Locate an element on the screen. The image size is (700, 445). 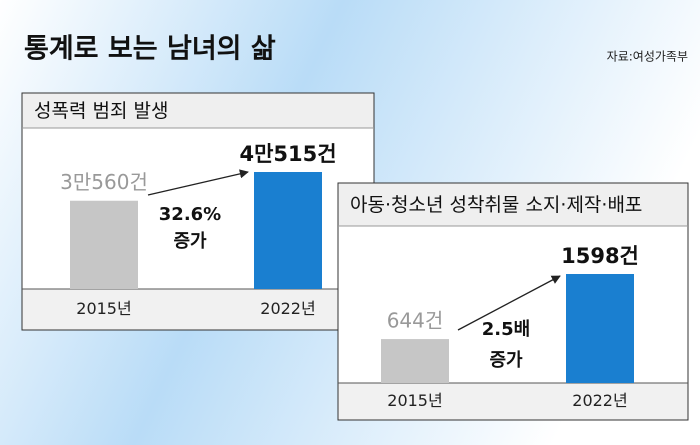
panel-title: 아동·청소년 성착취물 소지·제작·배포 is located at coordinates (496, 205).